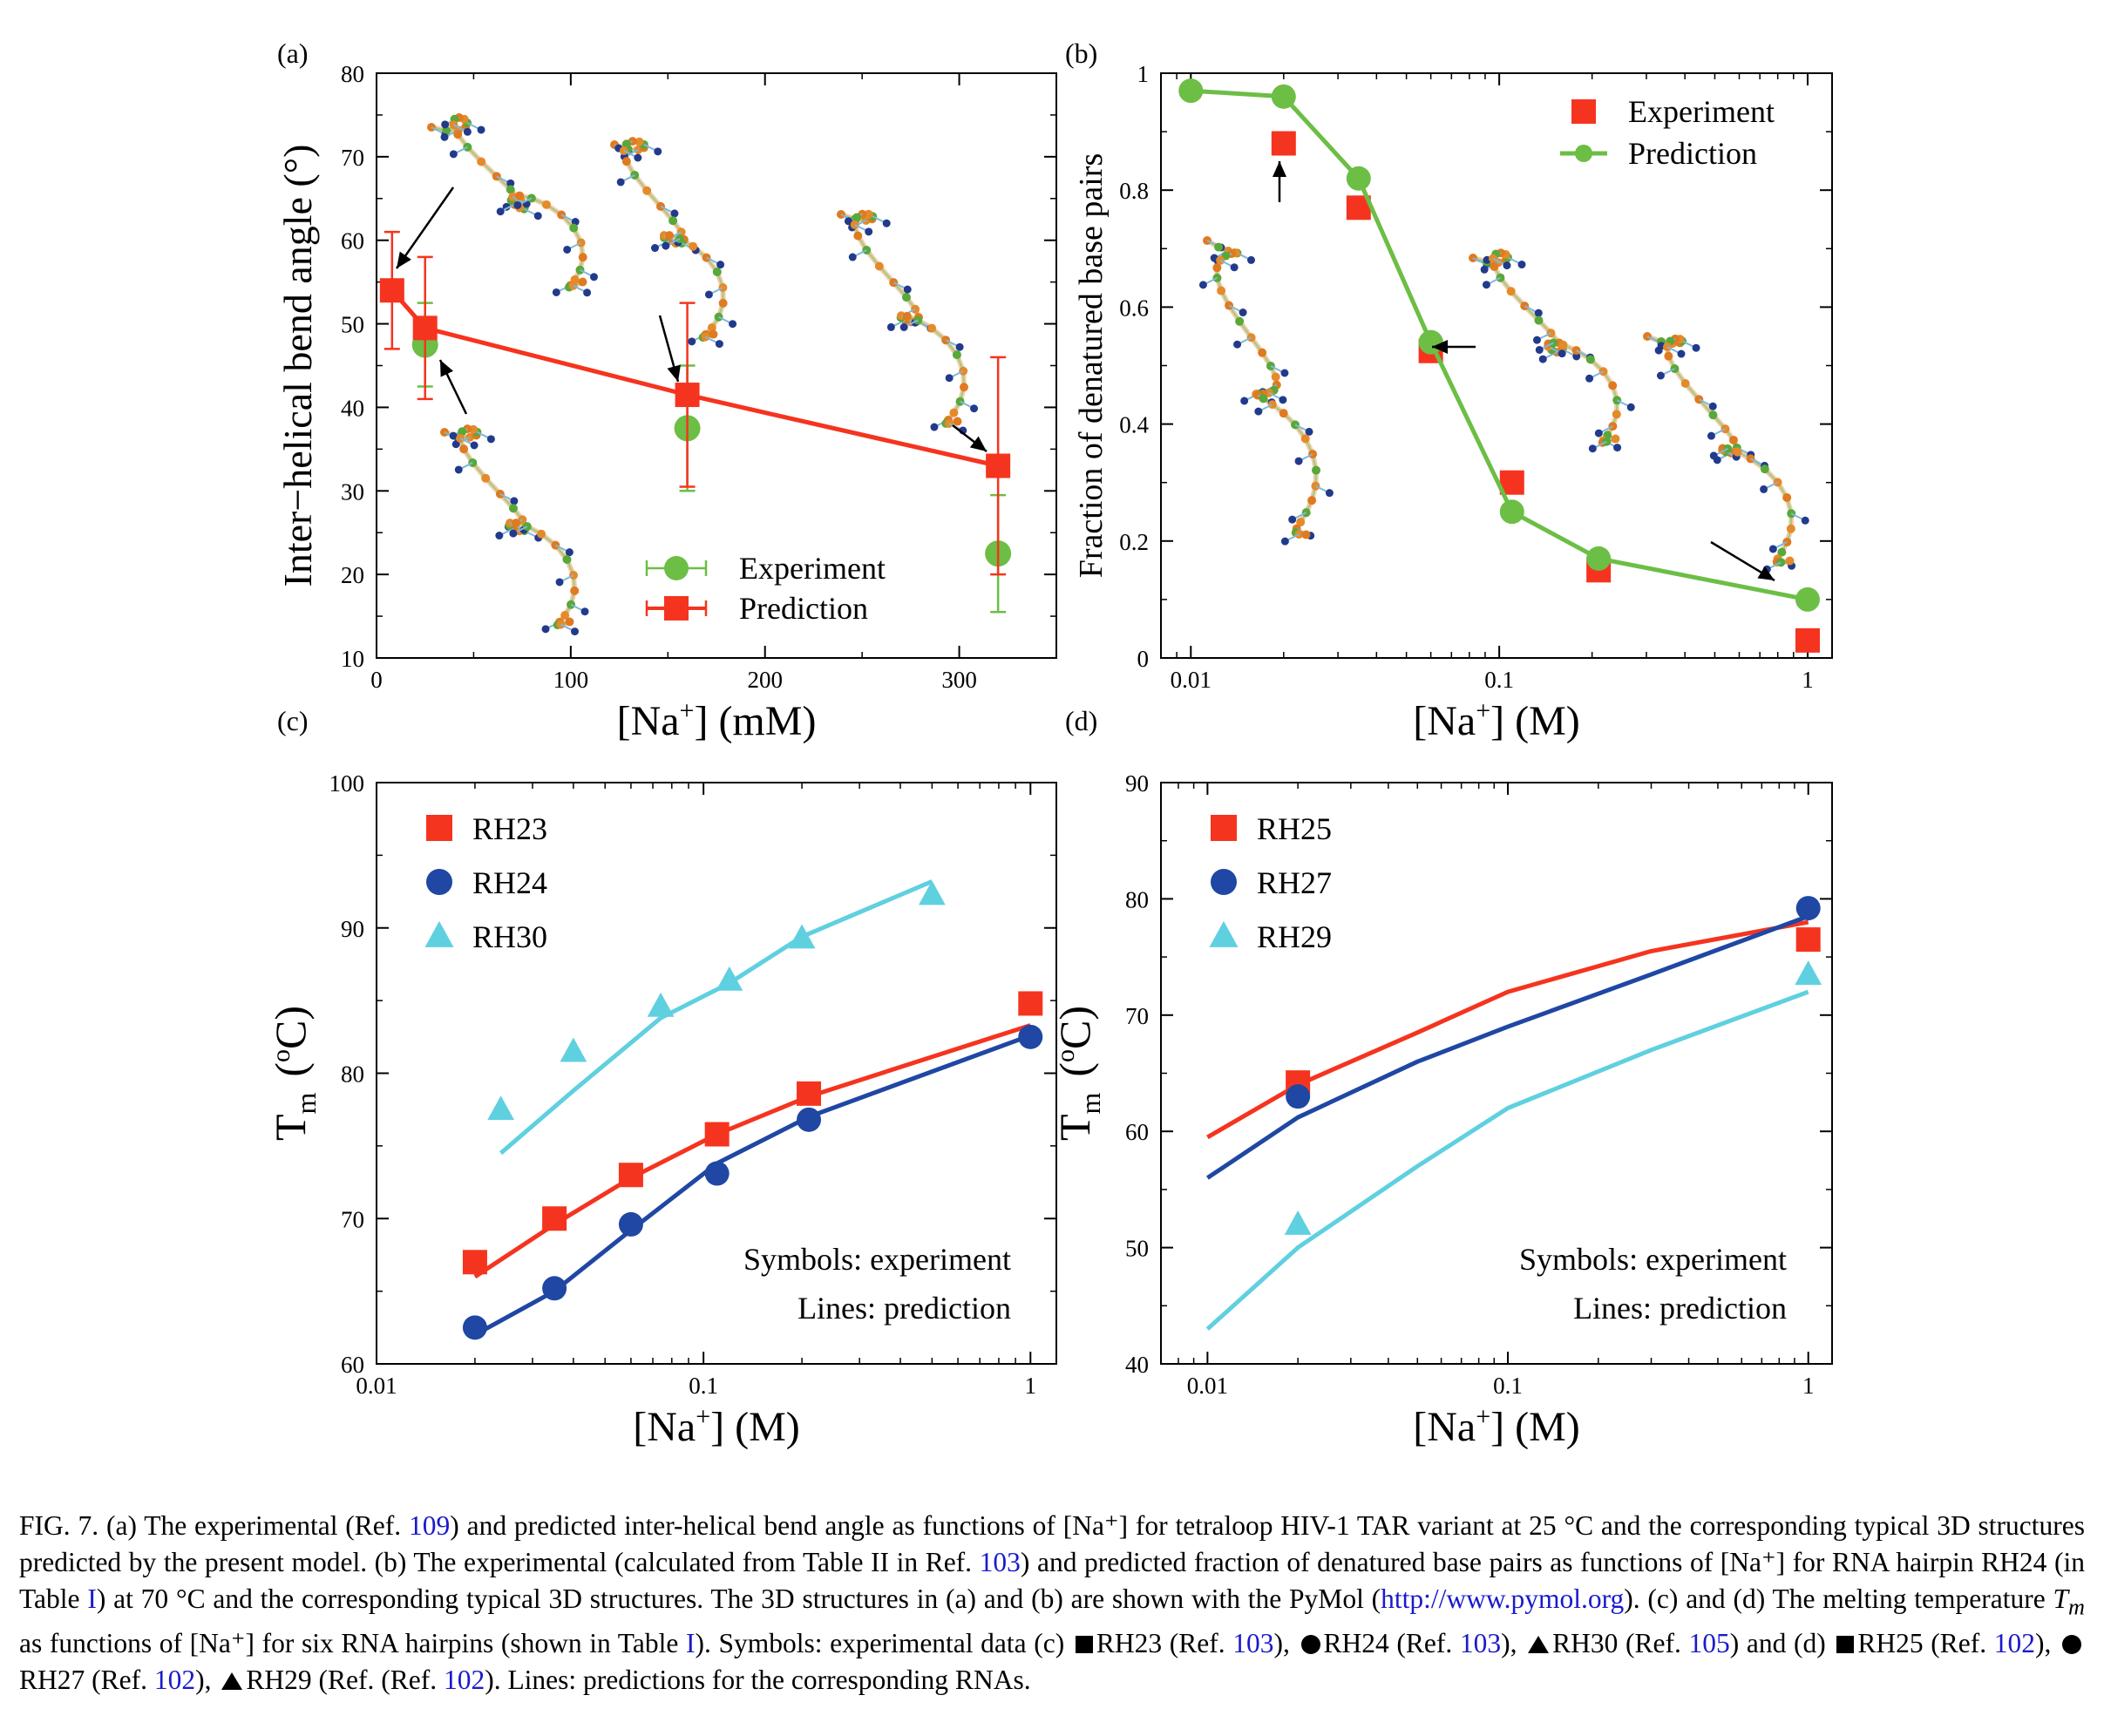 This screenshot has width=2104, height=1736. What do you see at coordinates (571, 680) in the screenshot?
I see `x-tick-label: 100` at bounding box center [571, 680].